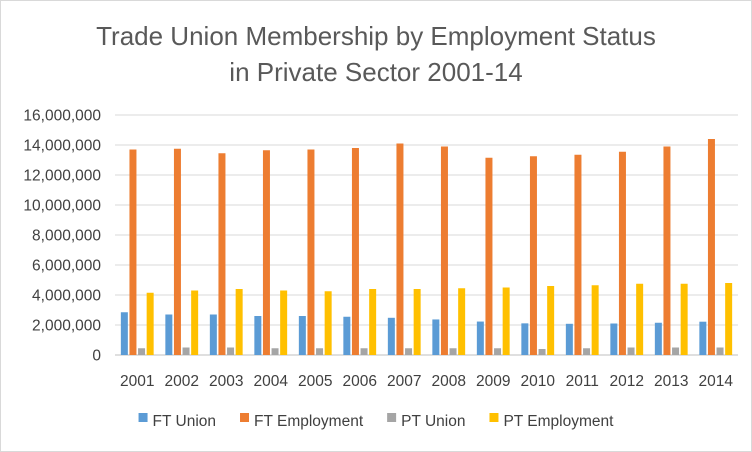 The width and height of the screenshot is (752, 452). Describe the element at coordinates (133, 252) in the screenshot. I see `bar-ft-employment-2001` at that location.